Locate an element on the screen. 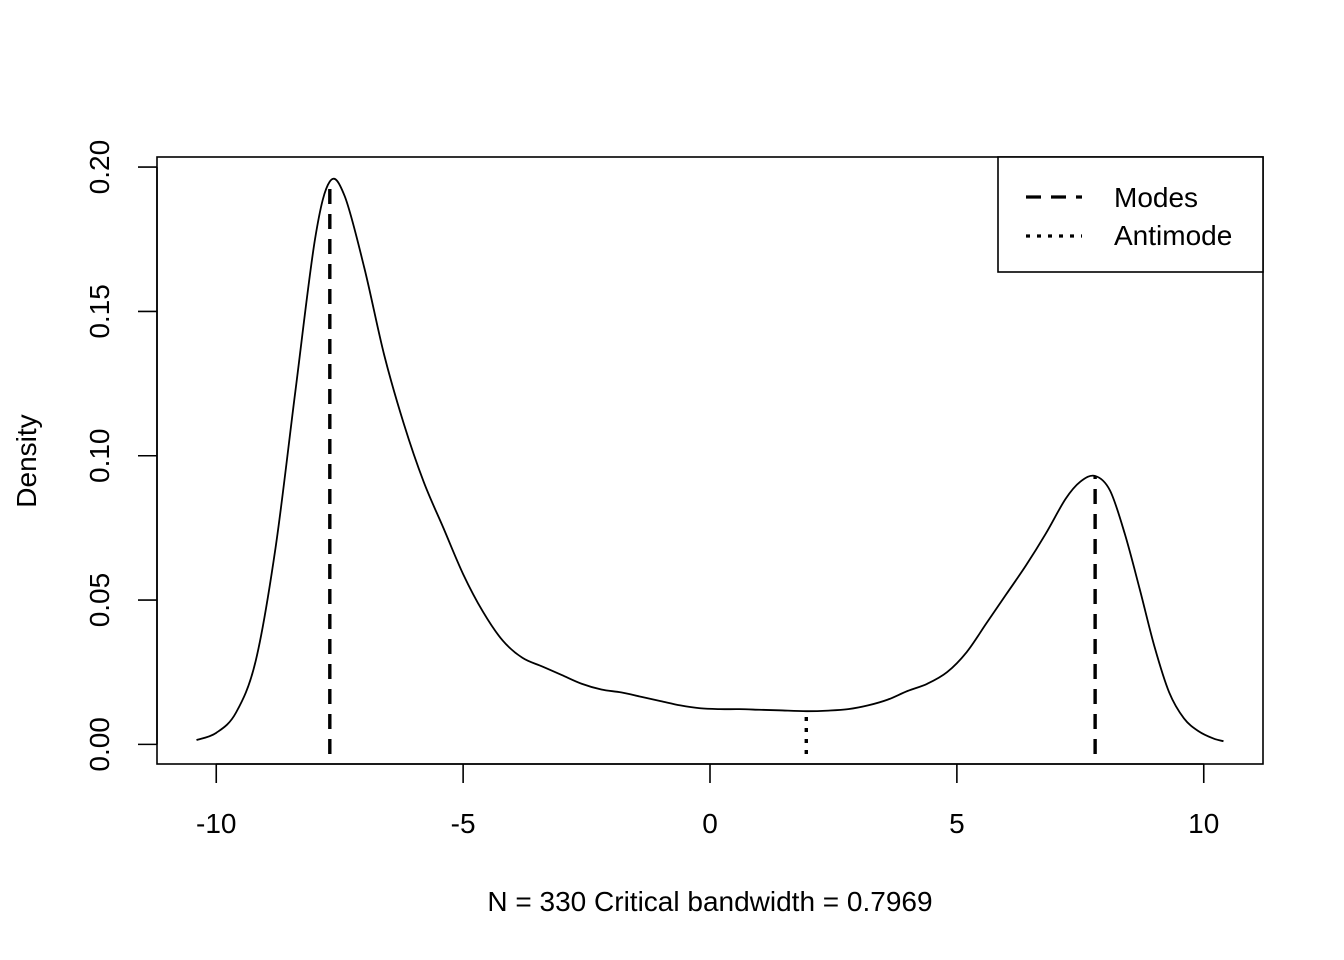  legend: Modes Antimode is located at coordinates (1130, 214).